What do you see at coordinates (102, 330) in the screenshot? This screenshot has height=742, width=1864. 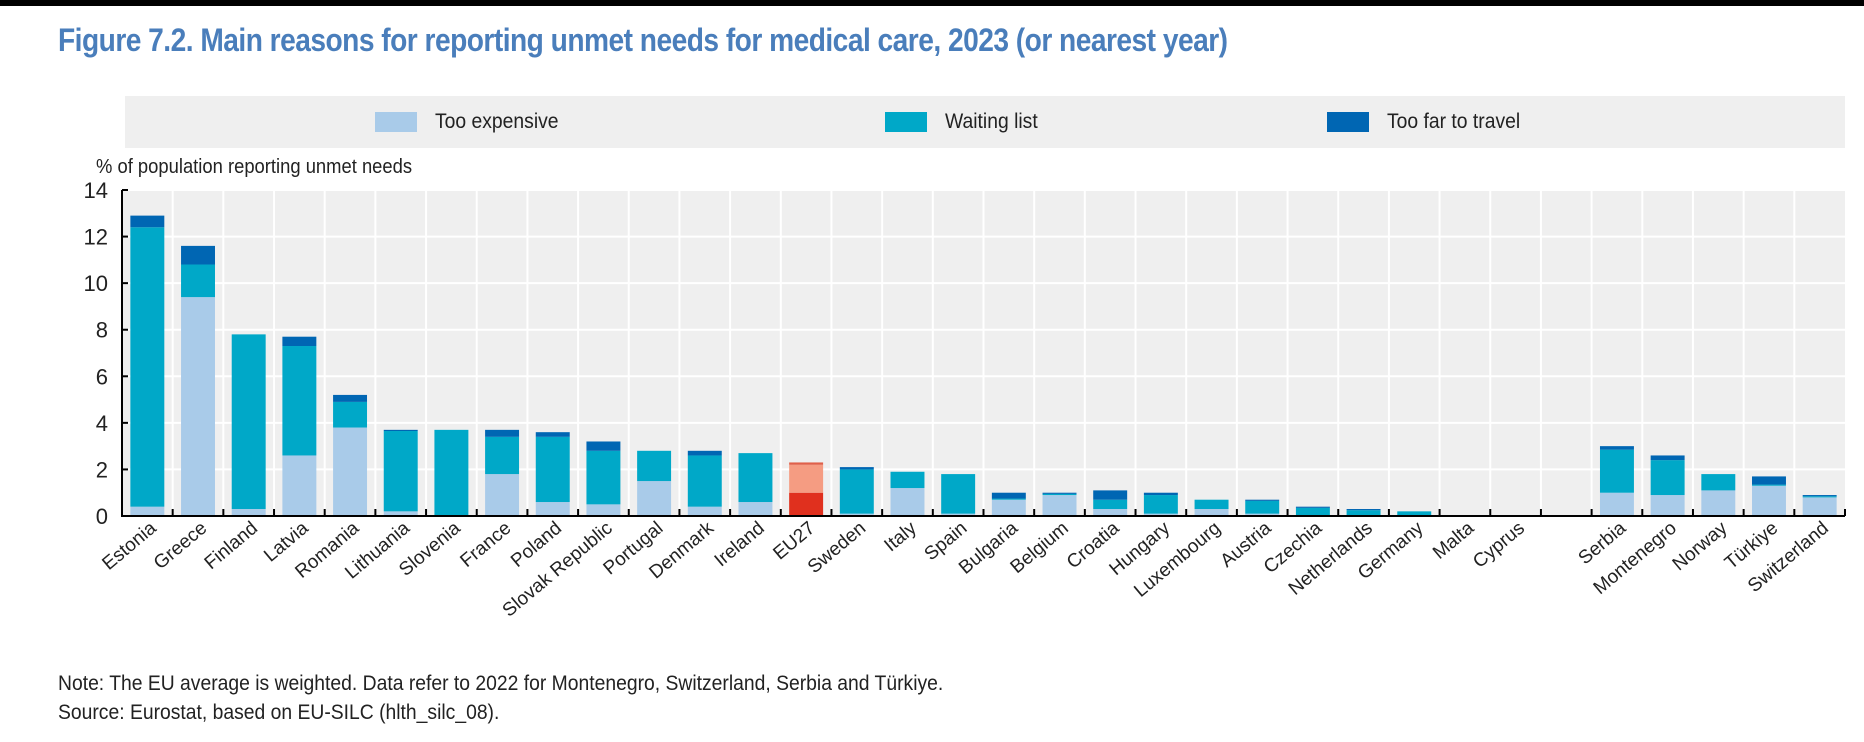 I see `y-tick-label: 8` at bounding box center [102, 330].